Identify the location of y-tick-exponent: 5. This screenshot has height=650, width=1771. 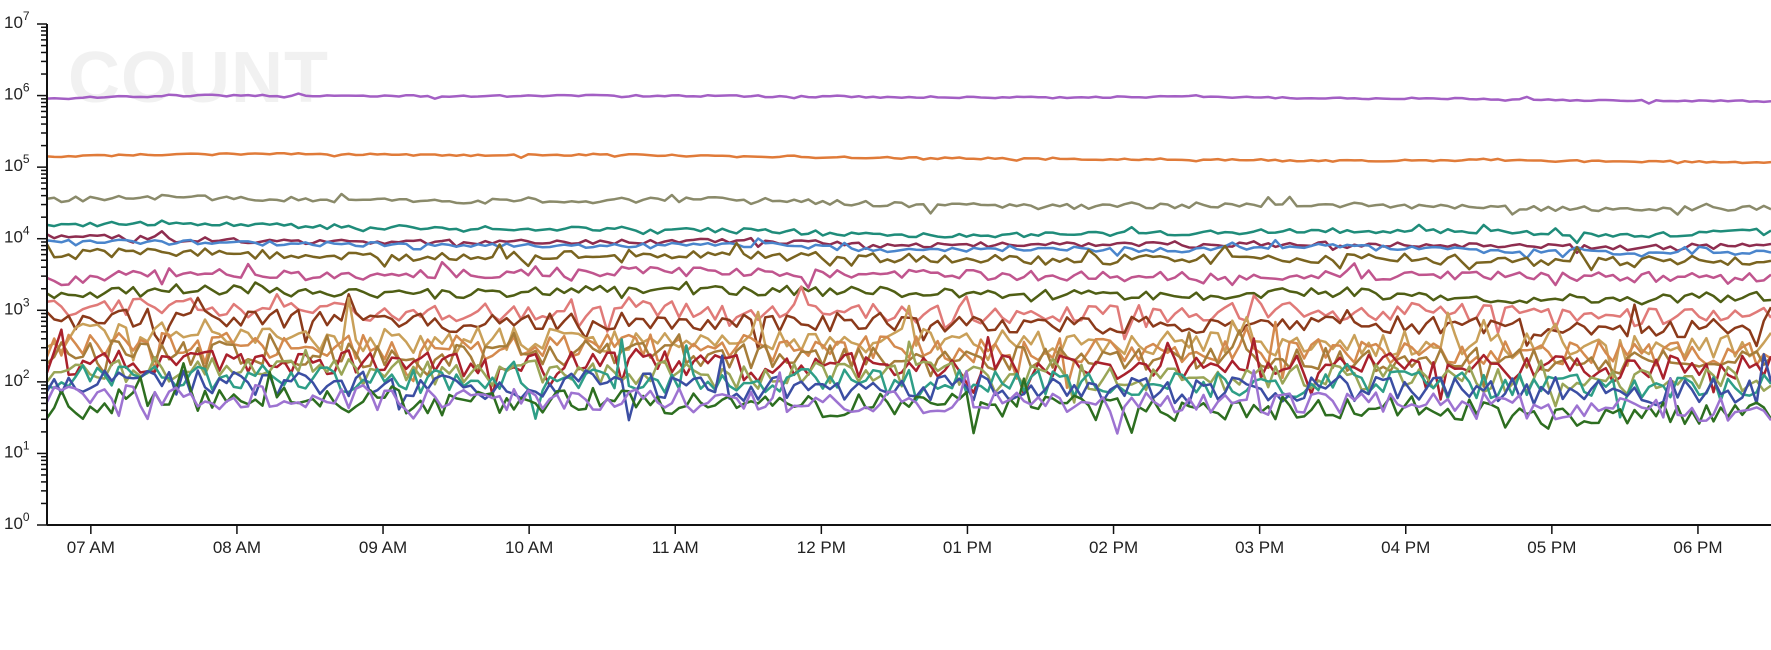
(26, 159).